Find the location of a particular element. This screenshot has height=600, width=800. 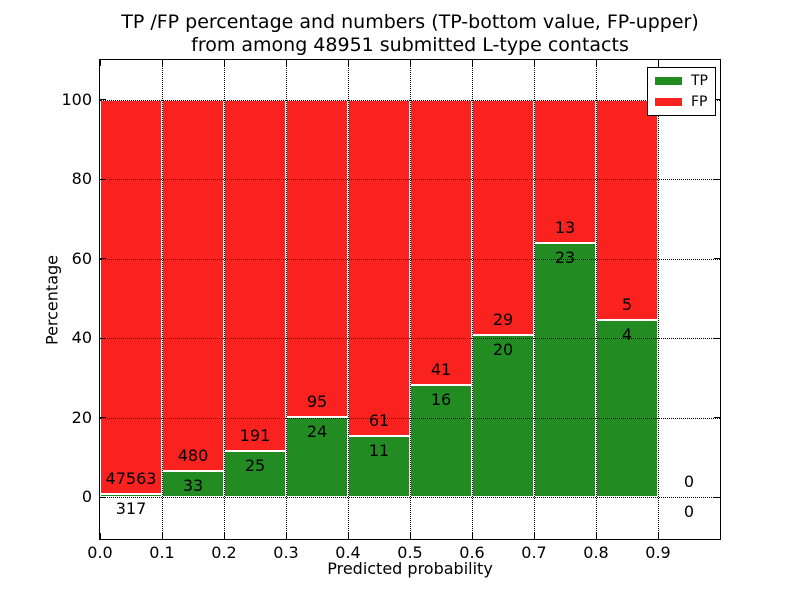

fp-count-label: 61 is located at coordinates (379, 421).